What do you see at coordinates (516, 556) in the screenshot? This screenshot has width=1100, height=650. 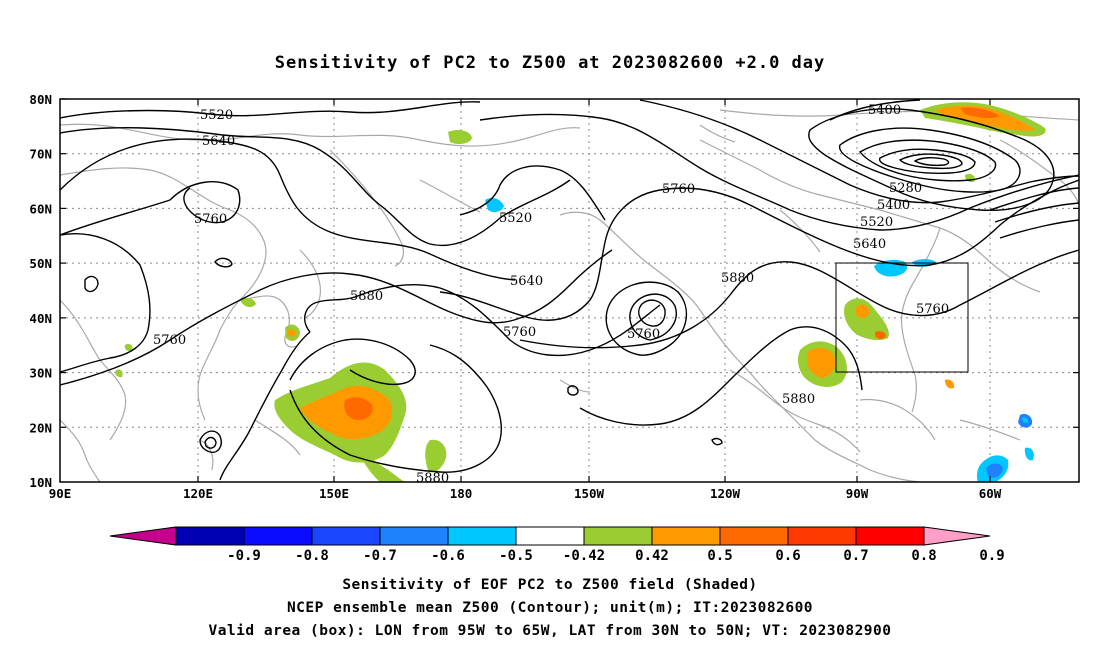 I see `colorbar-label: -0.5` at bounding box center [516, 556].